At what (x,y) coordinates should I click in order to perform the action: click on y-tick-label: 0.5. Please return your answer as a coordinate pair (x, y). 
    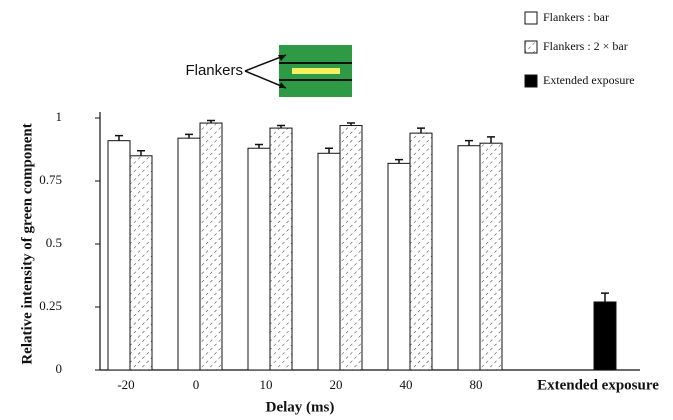
    Looking at the image, I should click on (54, 242).